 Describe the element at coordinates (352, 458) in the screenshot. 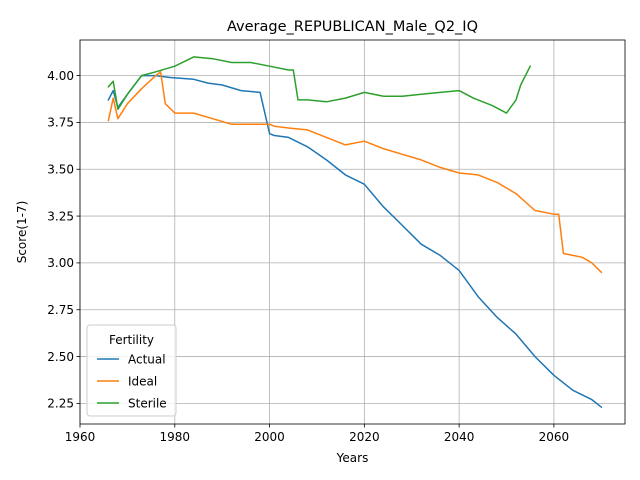

I see `x-axis-label: Years` at that location.